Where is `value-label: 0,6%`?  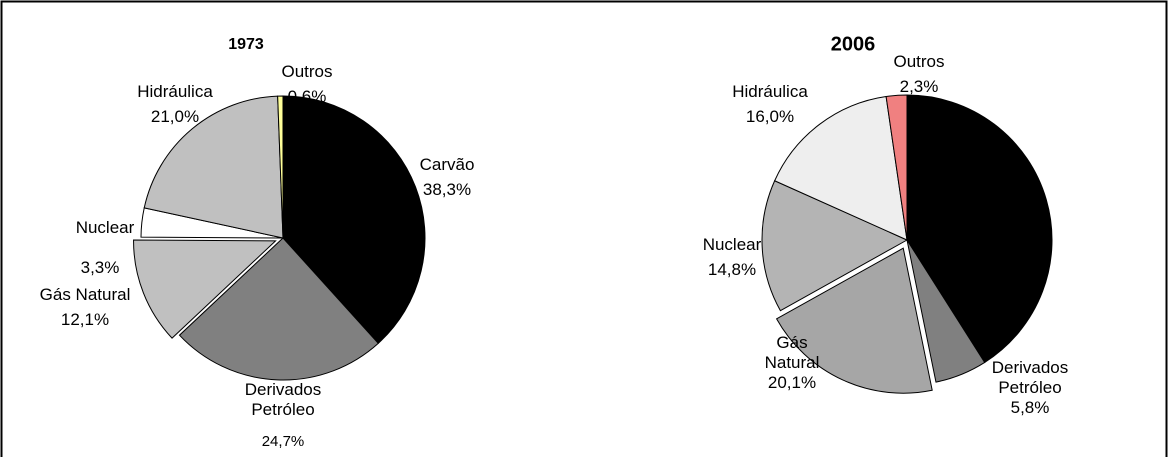 value-label: 0,6% is located at coordinates (307, 96).